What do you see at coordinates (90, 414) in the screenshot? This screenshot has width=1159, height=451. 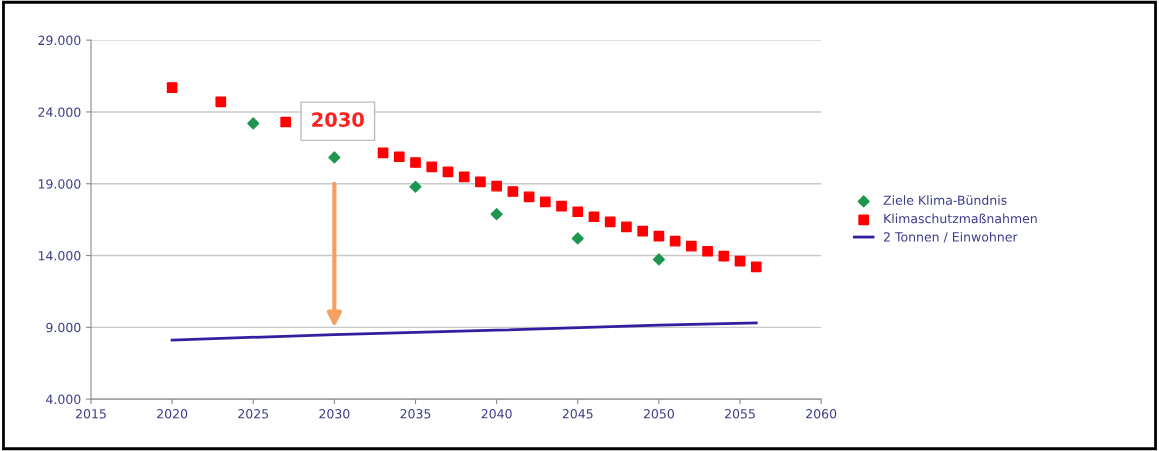 I see `x-tick-label: 2015` at bounding box center [90, 414].